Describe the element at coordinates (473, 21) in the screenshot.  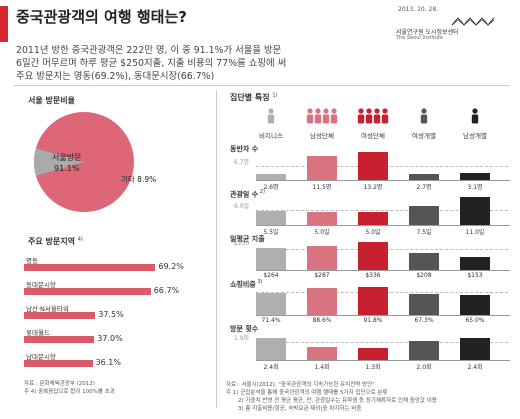
I see `seoul-institute-logo-icon` at that location.